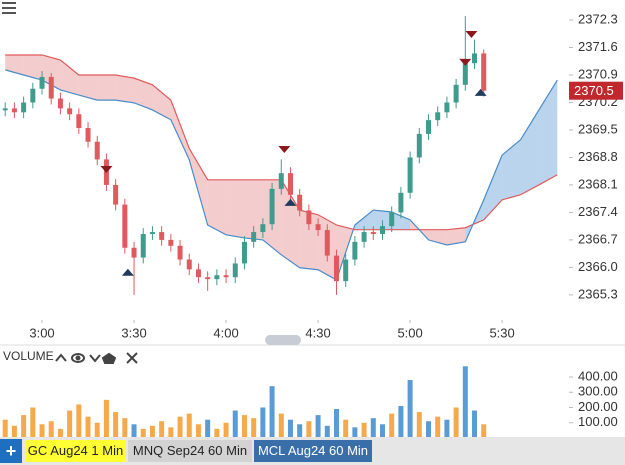 The image size is (625, 465). What do you see at coordinates (190, 451) in the screenshot?
I see `tab: MNQ Sep24 60 Min` at bounding box center [190, 451].